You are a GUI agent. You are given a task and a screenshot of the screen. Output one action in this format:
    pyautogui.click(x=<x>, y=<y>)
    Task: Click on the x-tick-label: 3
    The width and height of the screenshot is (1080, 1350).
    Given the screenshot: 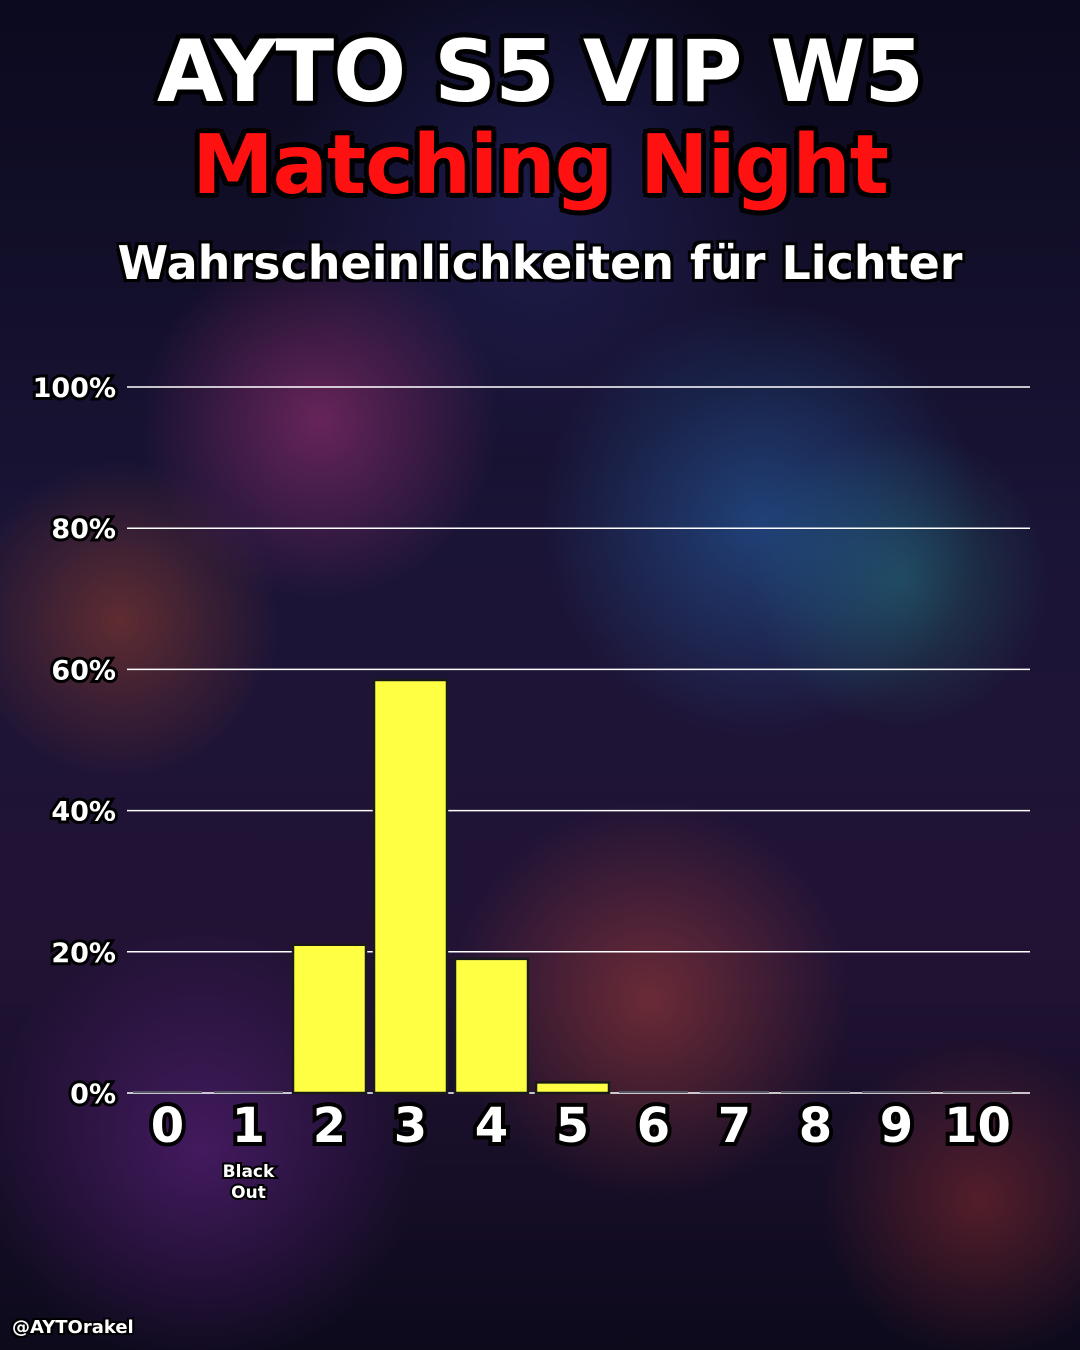 What is the action you would take?
    pyautogui.click(x=410, y=1126)
    